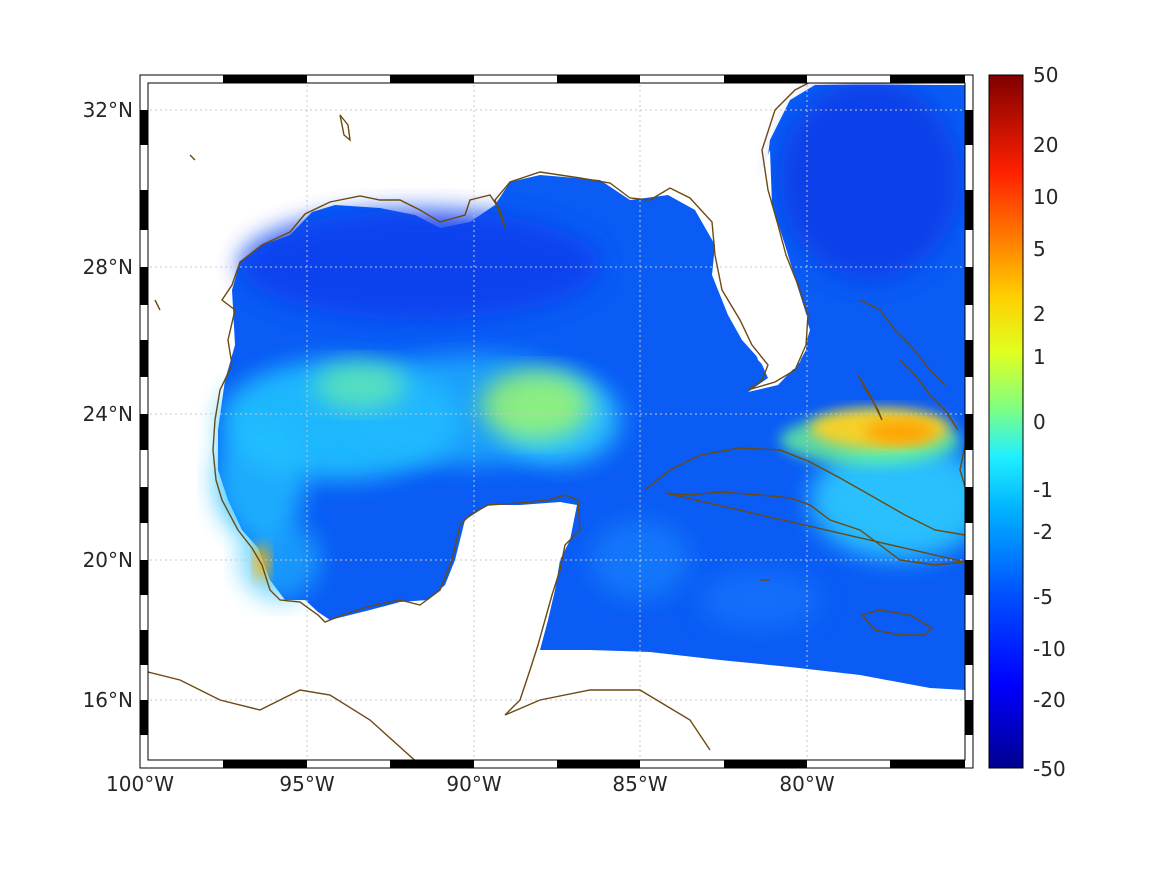 This screenshot has width=1167, height=875. What do you see at coordinates (1045, 197) in the screenshot?
I see `colorbar-tick-label: 10` at bounding box center [1045, 197].